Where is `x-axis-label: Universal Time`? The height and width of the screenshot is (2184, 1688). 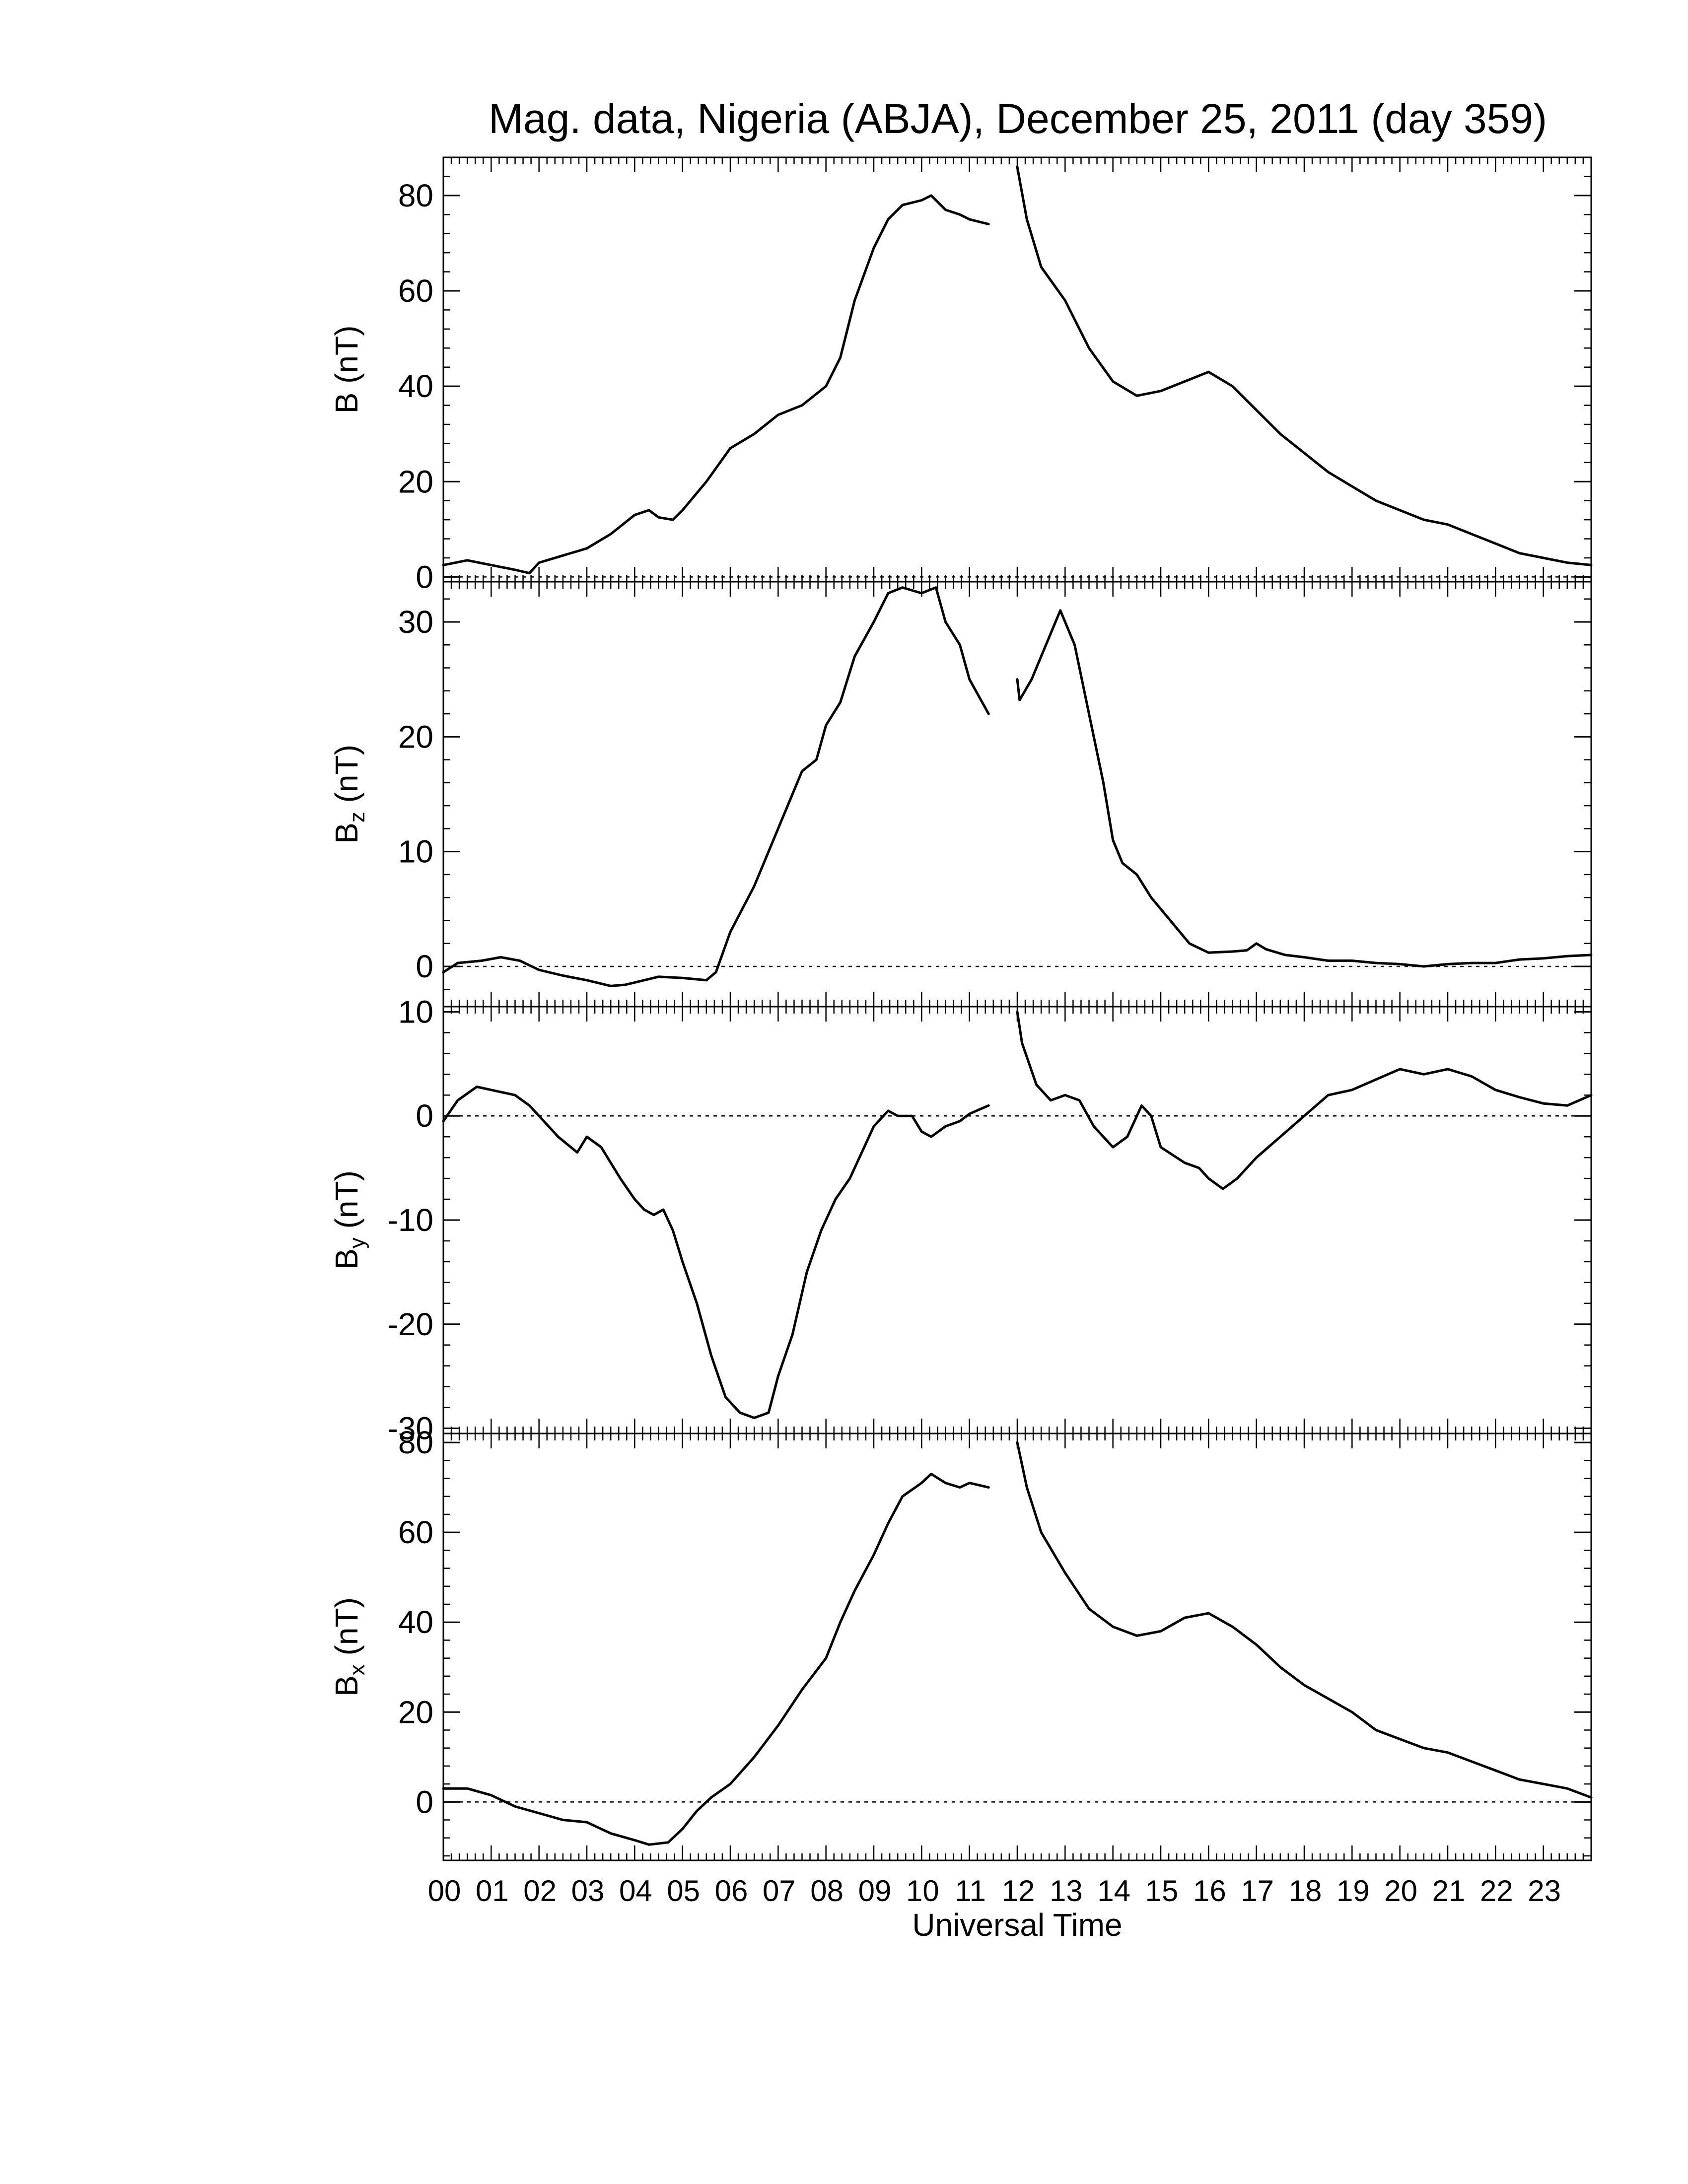
x-axis-label: Universal Time is located at coordinates (1017, 1925).